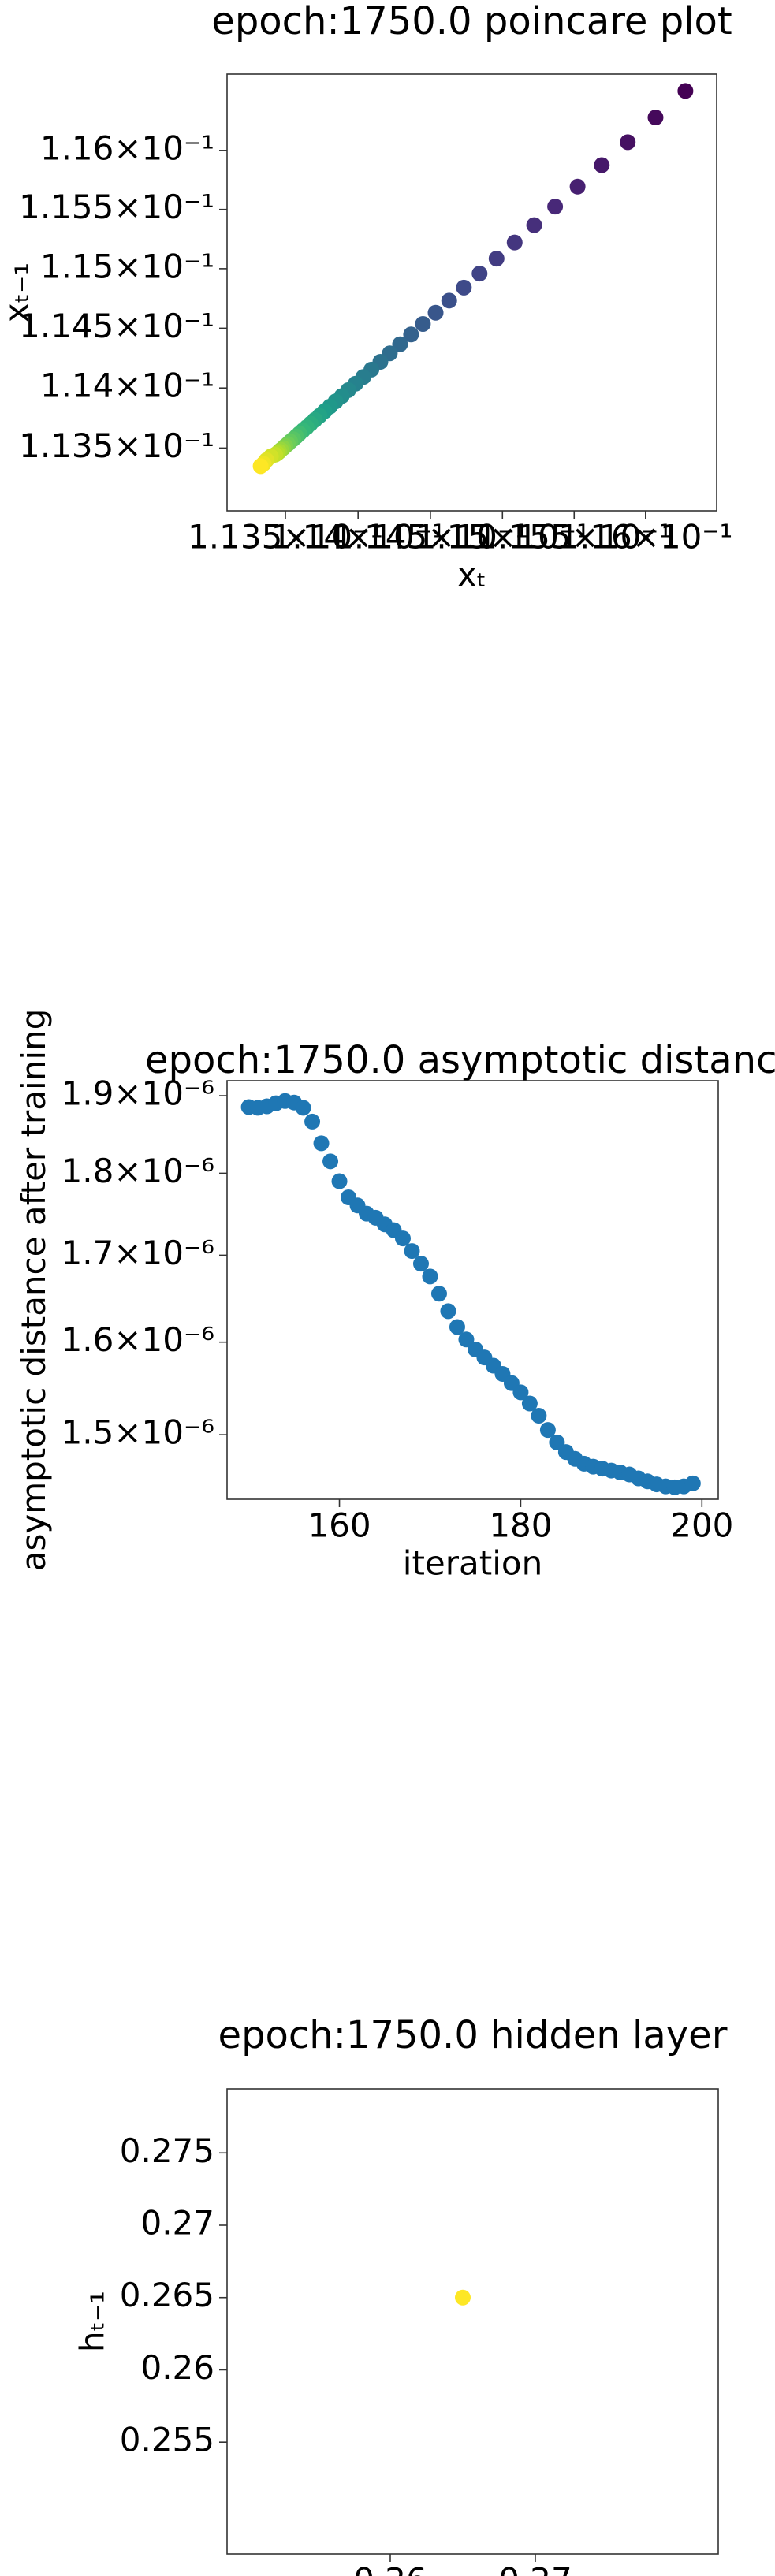 The image size is (775, 2576). Describe the element at coordinates (358, 537) in the screenshot. I see `x-tick-label: 1.14×10⁻¹` at that location.